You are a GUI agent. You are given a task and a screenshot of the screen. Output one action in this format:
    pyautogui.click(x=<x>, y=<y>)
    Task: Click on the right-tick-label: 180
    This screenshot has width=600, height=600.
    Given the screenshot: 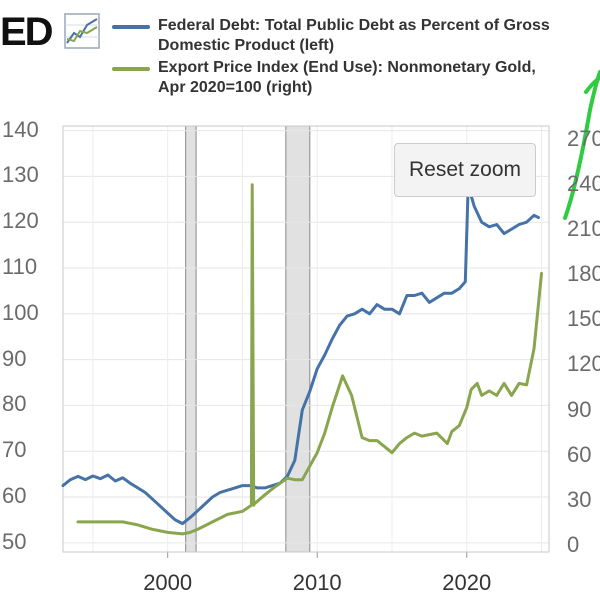 What is the action you would take?
    pyautogui.click(x=583, y=274)
    